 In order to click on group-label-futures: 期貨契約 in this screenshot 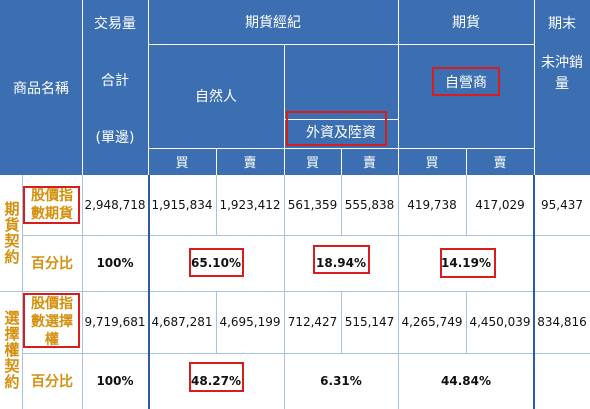, I will do `click(11, 233)`.